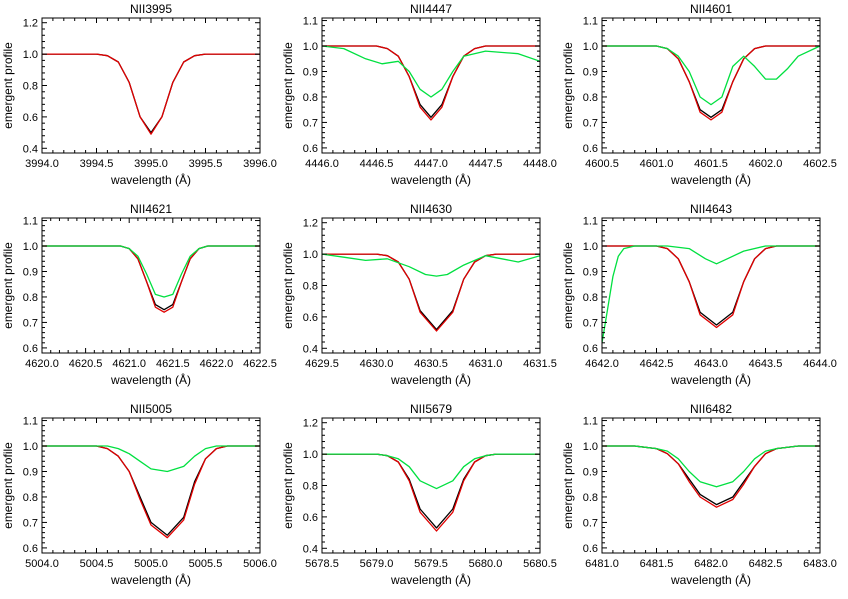 The height and width of the screenshot is (599, 848). What do you see at coordinates (602, 164) in the screenshot?
I see `x-tick-label: 4600.5` at bounding box center [602, 164].